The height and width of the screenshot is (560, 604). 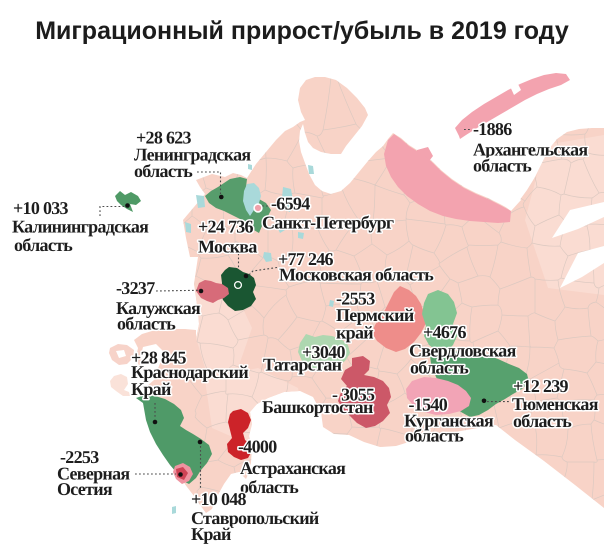 What do you see at coordinates (80, 227) in the screenshot?
I see `svg-text: Калининградская` at bounding box center [80, 227].